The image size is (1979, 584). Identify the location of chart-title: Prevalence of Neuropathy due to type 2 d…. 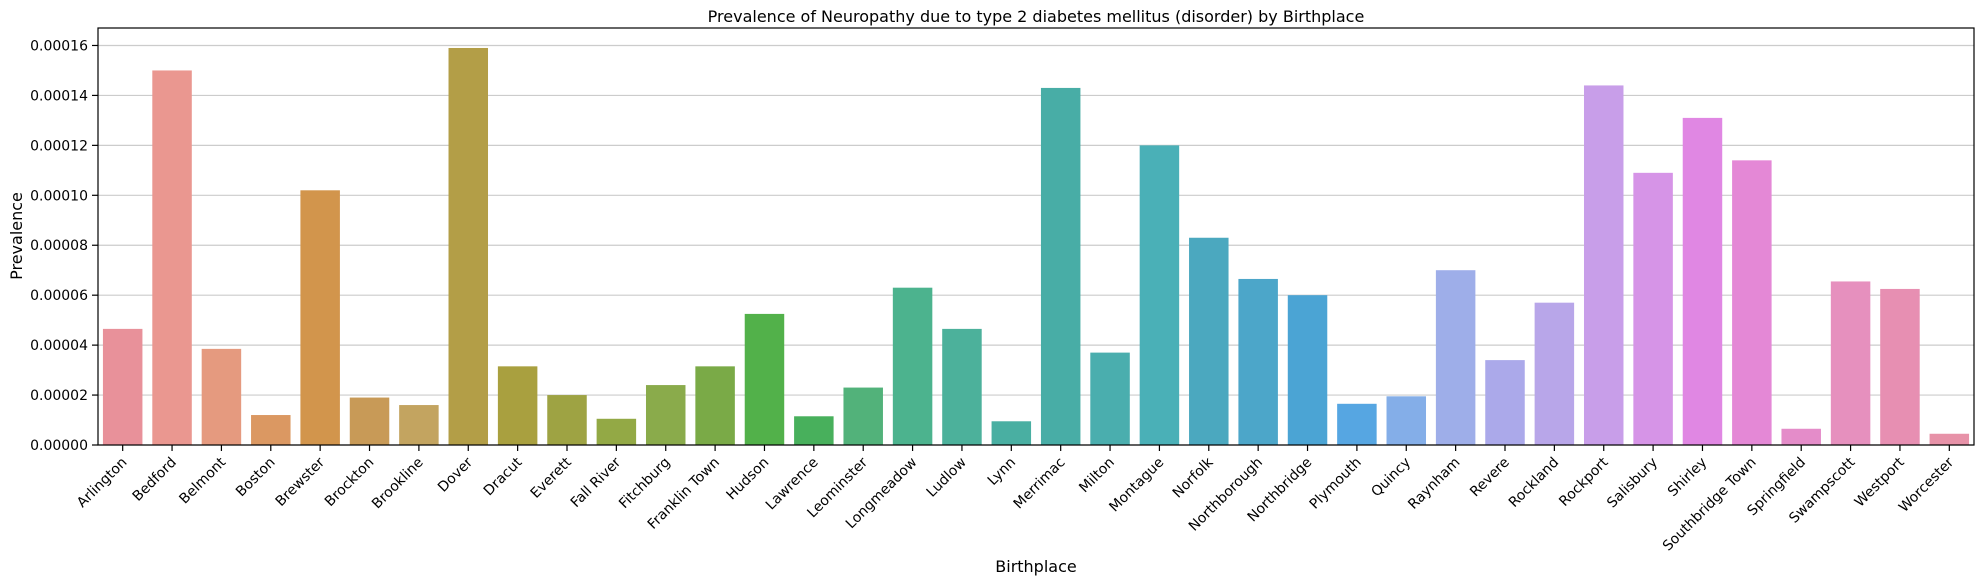
(1036, 16).